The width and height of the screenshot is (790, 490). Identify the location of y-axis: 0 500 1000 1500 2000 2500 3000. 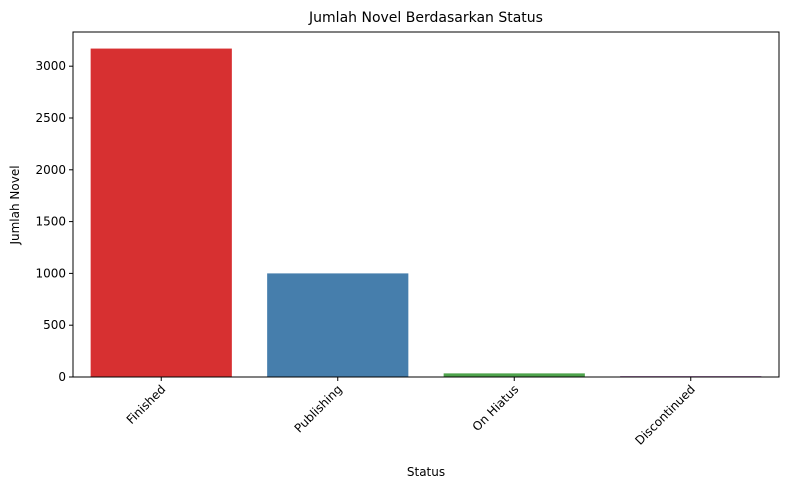
(54, 221).